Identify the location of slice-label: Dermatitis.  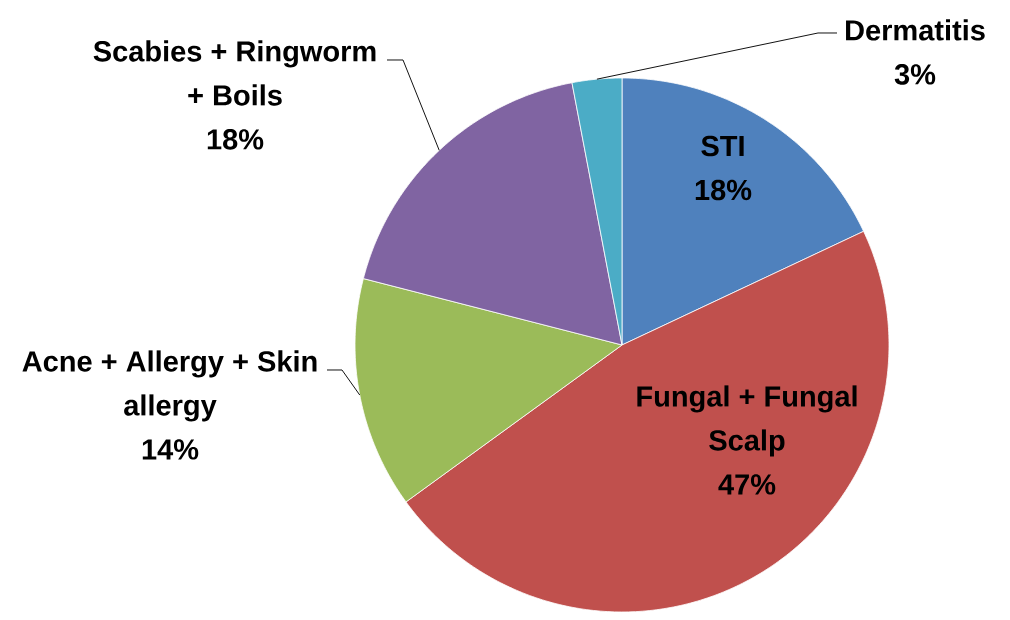
(915, 30).